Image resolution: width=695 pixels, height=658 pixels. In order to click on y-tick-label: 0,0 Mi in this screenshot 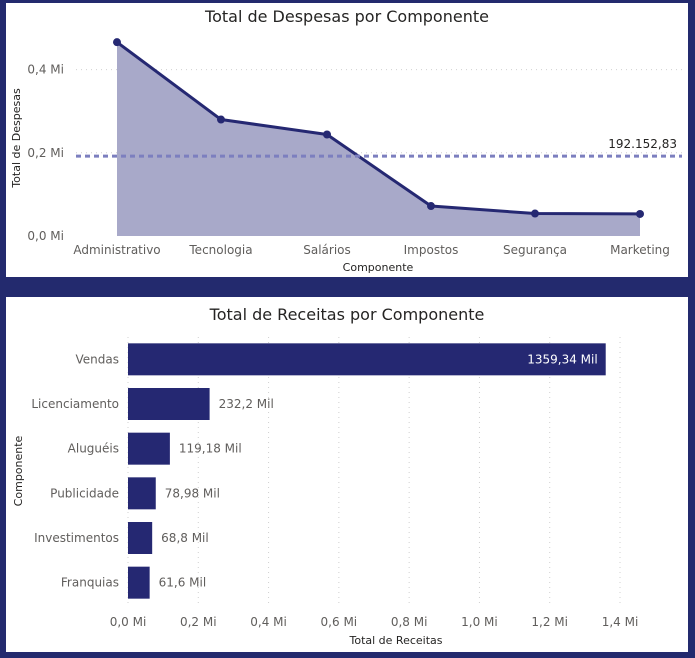, I will do `click(45, 236)`.